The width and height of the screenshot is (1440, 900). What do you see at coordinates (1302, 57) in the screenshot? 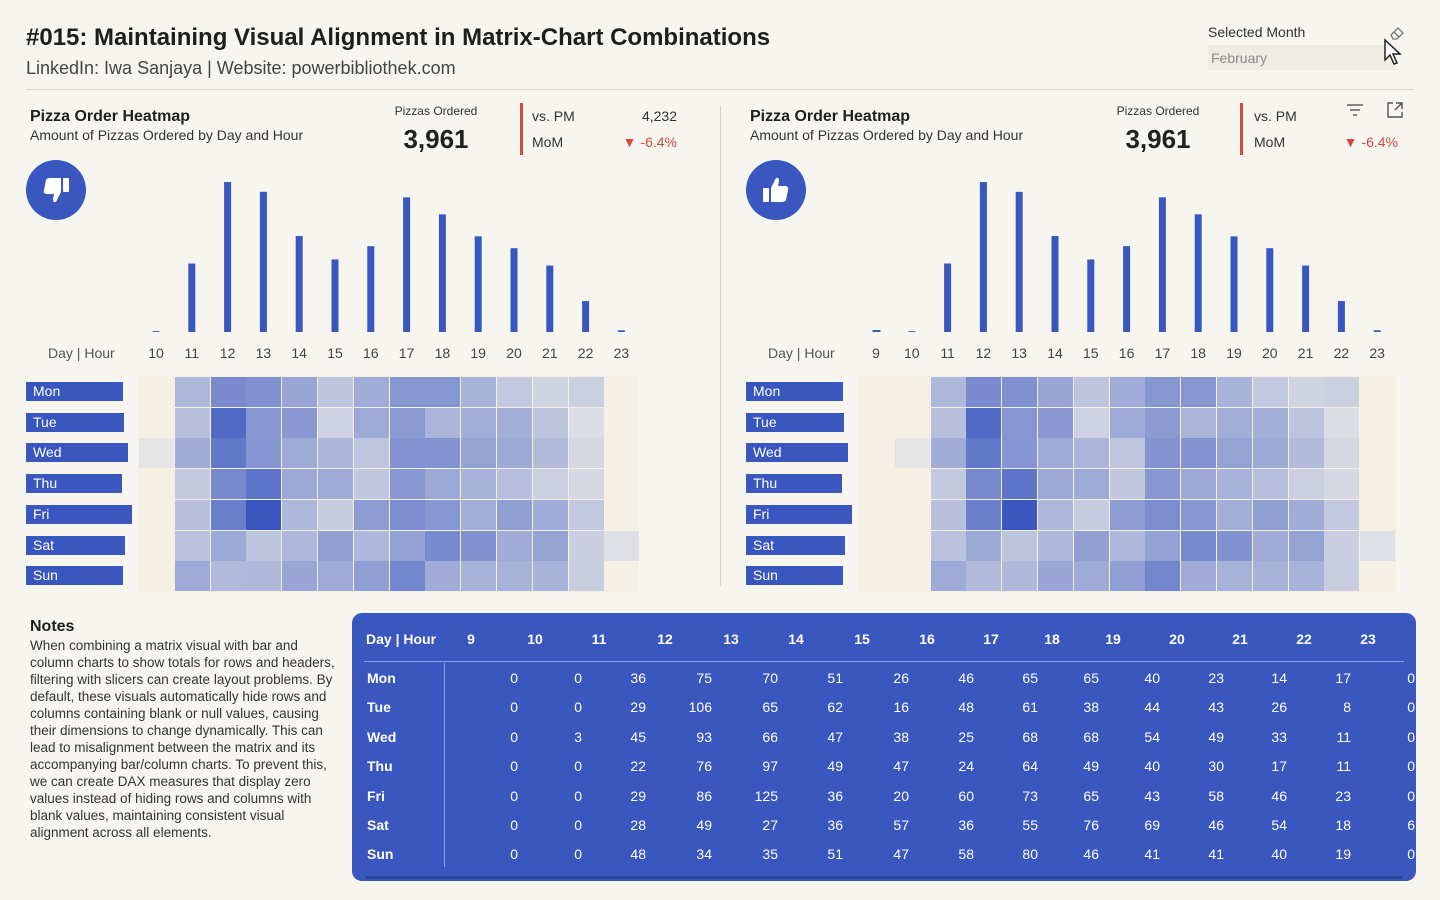
I see `month-slicer: February` at bounding box center [1302, 57].